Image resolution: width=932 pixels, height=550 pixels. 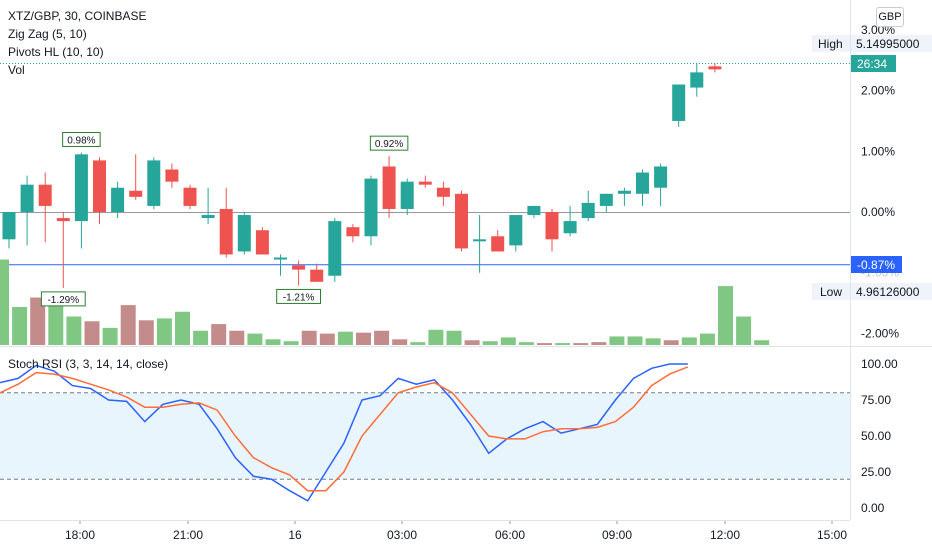 What do you see at coordinates (56, 52) in the screenshot?
I see `indicator-pivots: Pivots HL (10, 10)` at bounding box center [56, 52].